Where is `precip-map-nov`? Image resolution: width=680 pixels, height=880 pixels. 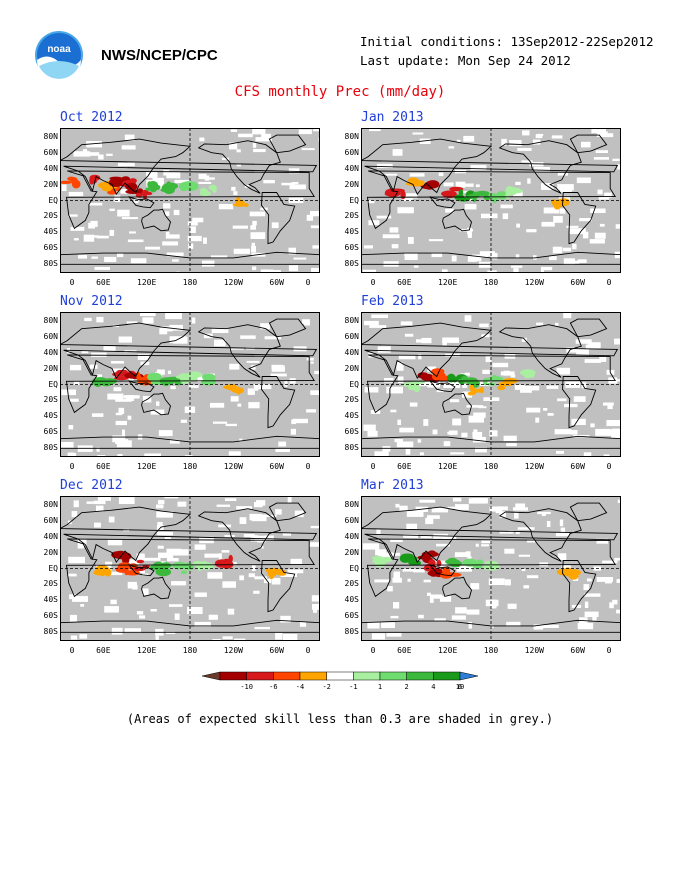
precip-map-nov is located at coordinates (190, 384).